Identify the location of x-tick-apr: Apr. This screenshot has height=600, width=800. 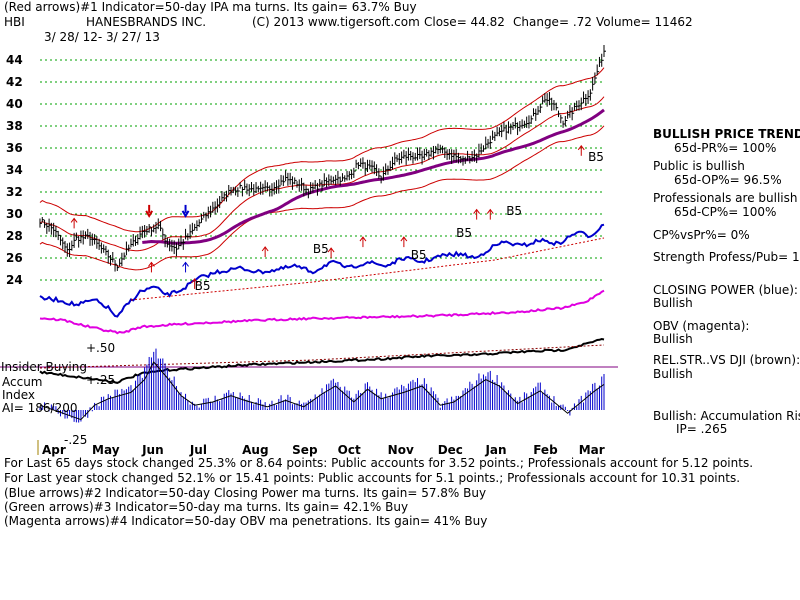
(54, 450).